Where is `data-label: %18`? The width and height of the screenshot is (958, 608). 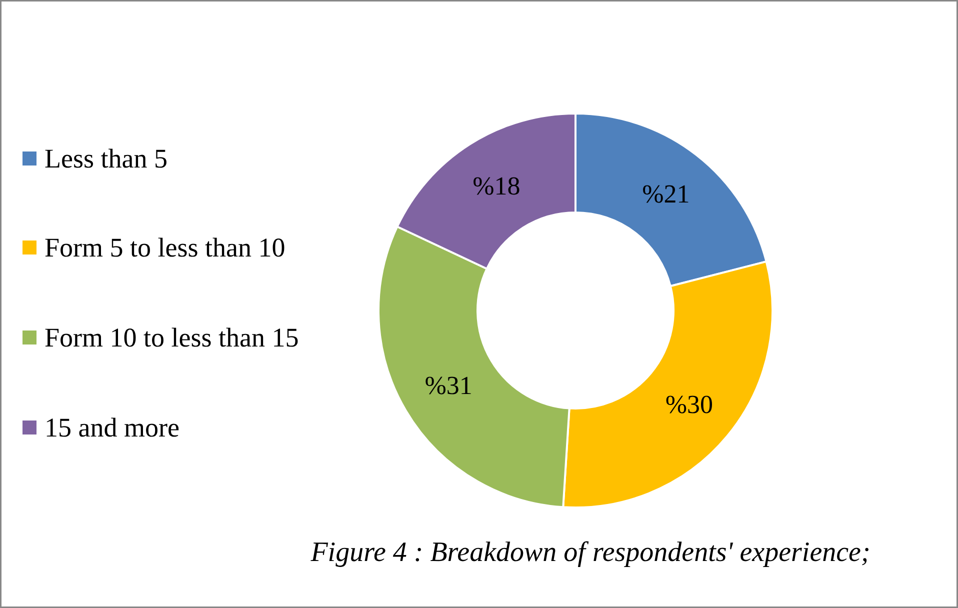
data-label: %18 is located at coordinates (496, 185).